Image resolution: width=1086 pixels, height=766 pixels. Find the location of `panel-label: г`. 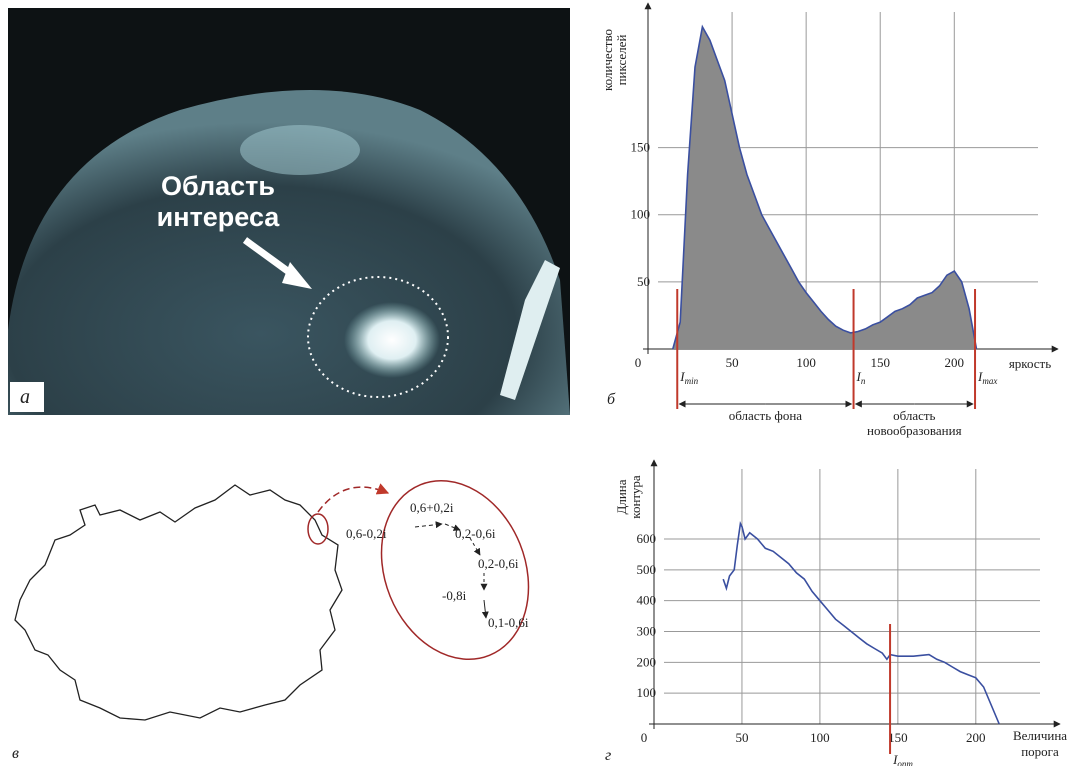

panel-label: г is located at coordinates (608, 755).